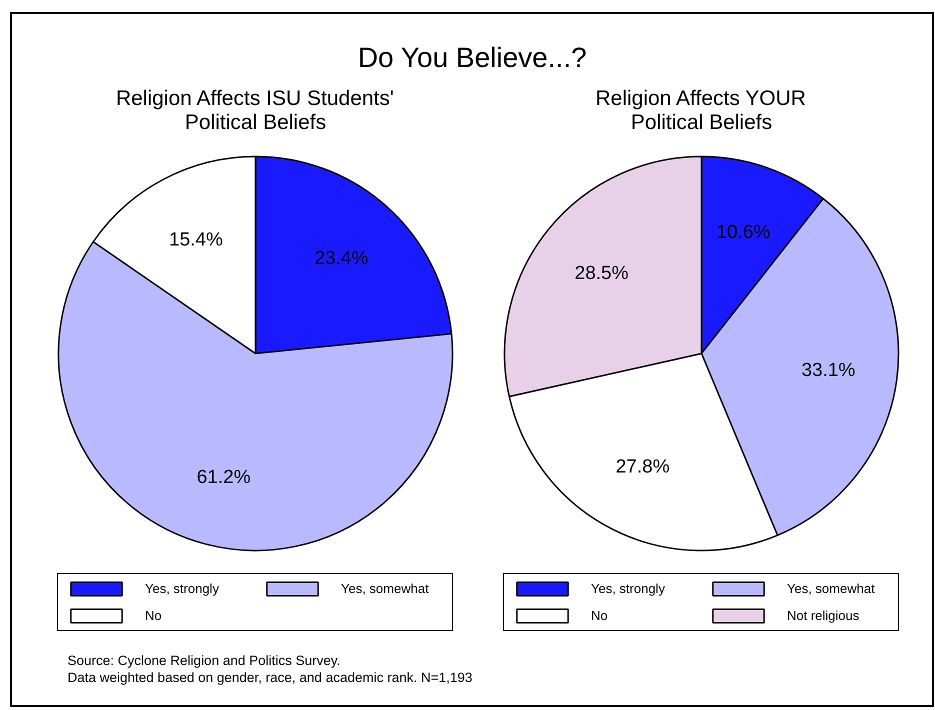 The height and width of the screenshot is (710, 935). What do you see at coordinates (643, 467) in the screenshot?
I see `data-label: 27.8%` at bounding box center [643, 467].